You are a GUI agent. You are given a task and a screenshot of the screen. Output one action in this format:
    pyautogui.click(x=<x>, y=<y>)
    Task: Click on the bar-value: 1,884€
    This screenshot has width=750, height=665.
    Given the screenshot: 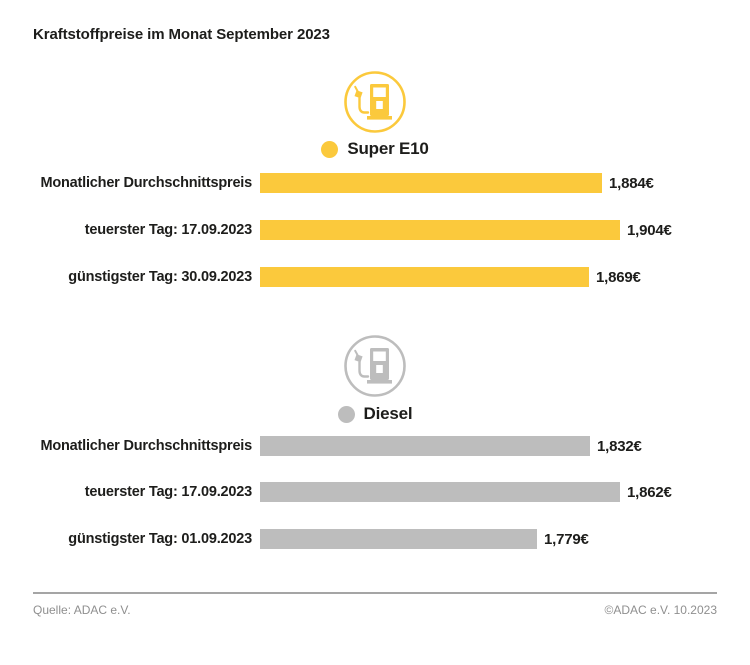 What is the action you would take?
    pyautogui.click(x=631, y=183)
    